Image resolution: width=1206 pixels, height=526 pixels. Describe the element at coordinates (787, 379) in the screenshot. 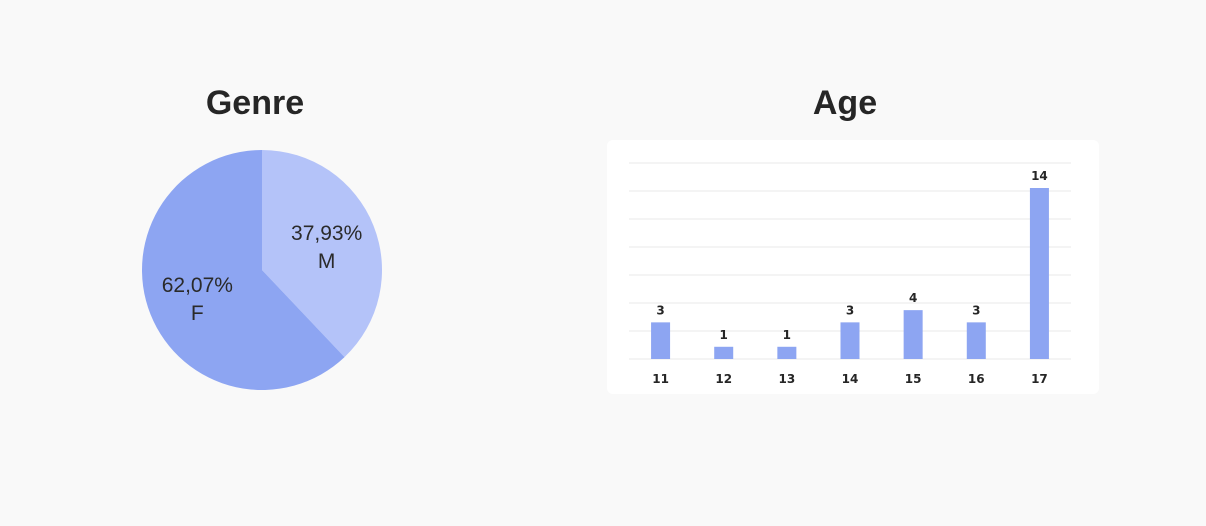

I see `x-tick-label: 13` at that location.